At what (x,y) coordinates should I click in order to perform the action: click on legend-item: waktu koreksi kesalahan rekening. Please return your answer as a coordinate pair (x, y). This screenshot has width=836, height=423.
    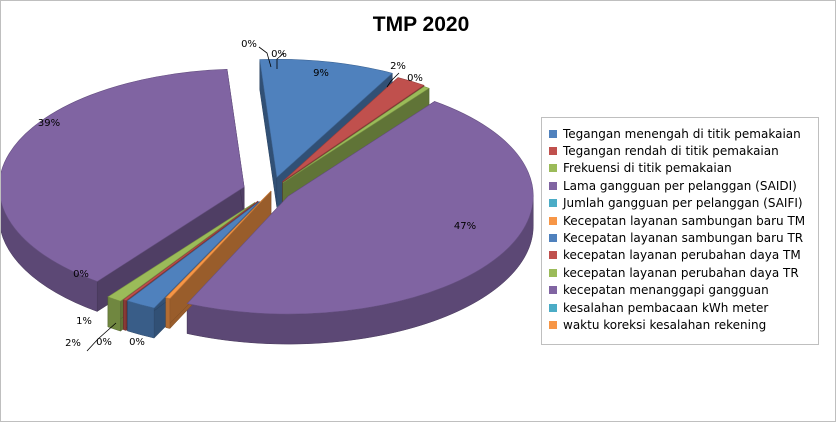
    Looking at the image, I should click on (683, 324).